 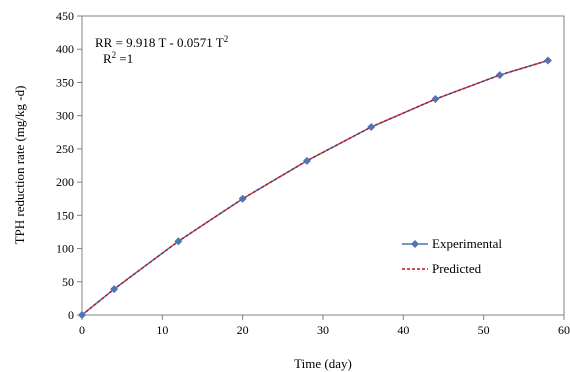 What do you see at coordinates (467, 243) in the screenshot?
I see `legend-experimental-label: Experimental` at bounding box center [467, 243].